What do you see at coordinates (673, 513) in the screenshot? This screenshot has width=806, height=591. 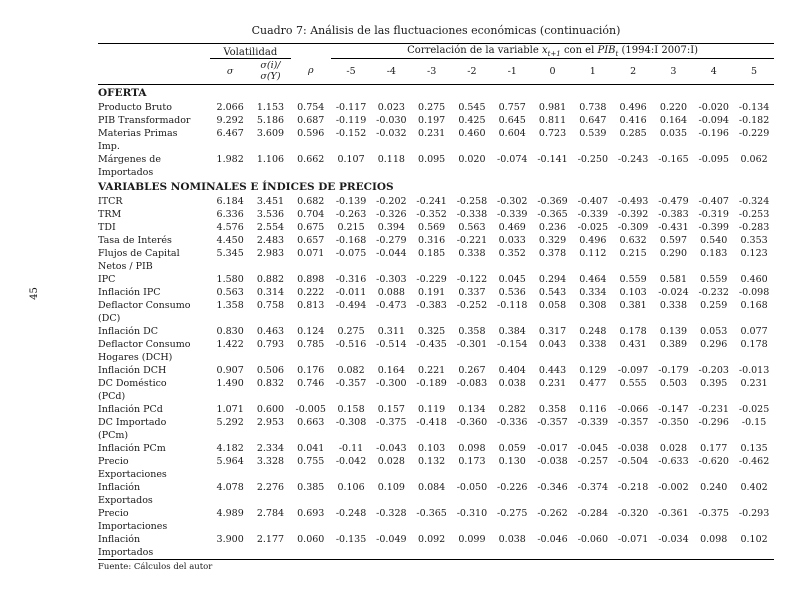 I see `cell-value: -0.361` at bounding box center [673, 513].